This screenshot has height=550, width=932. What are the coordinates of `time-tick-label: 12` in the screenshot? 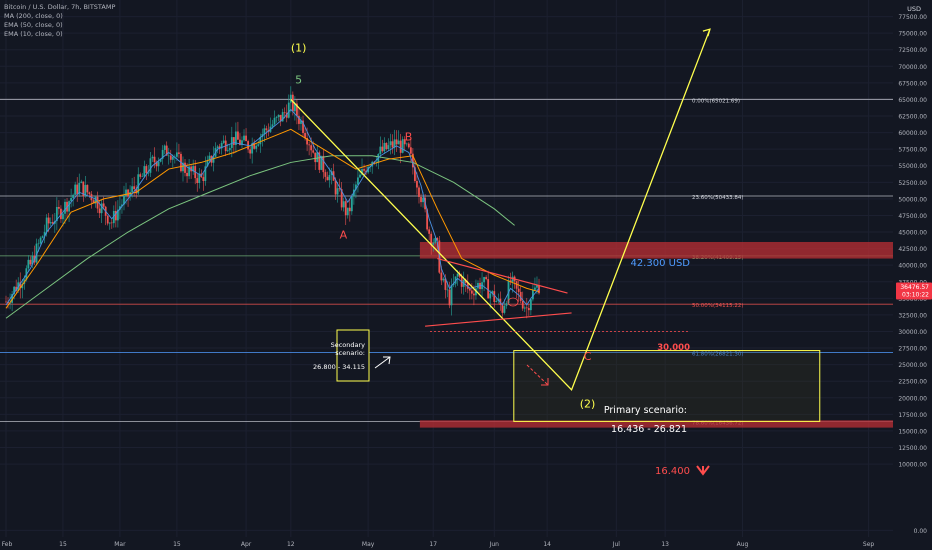 It's located at (291, 544).